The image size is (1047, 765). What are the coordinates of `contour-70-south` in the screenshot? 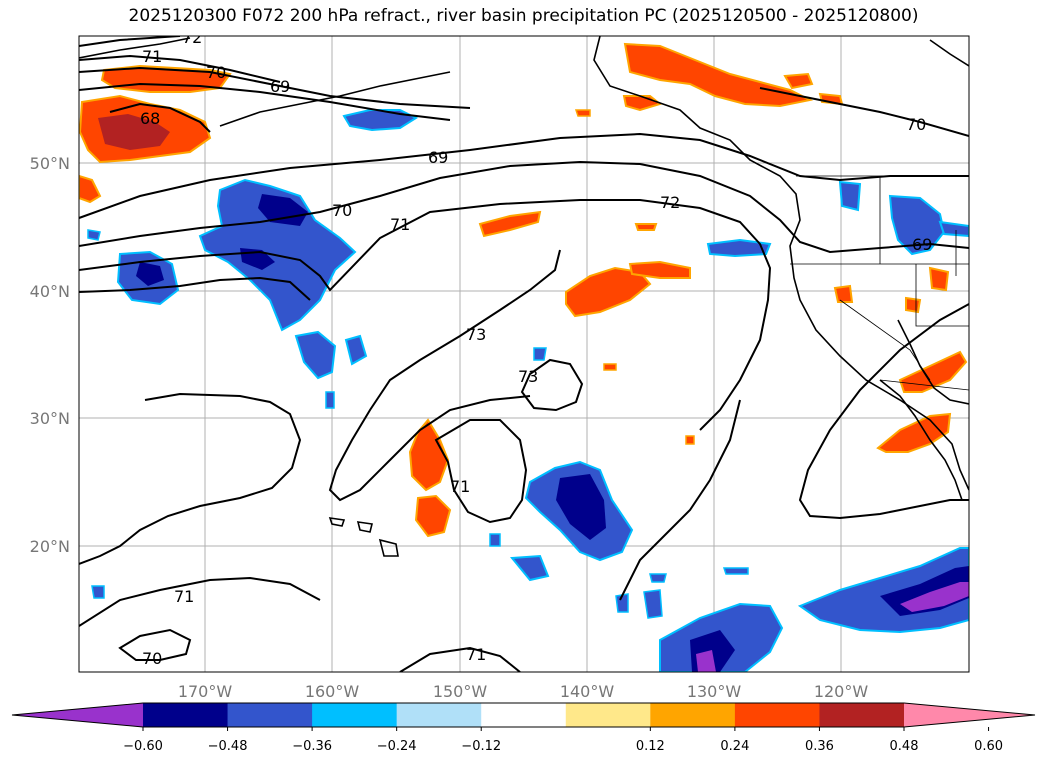 It's located at (155, 644).